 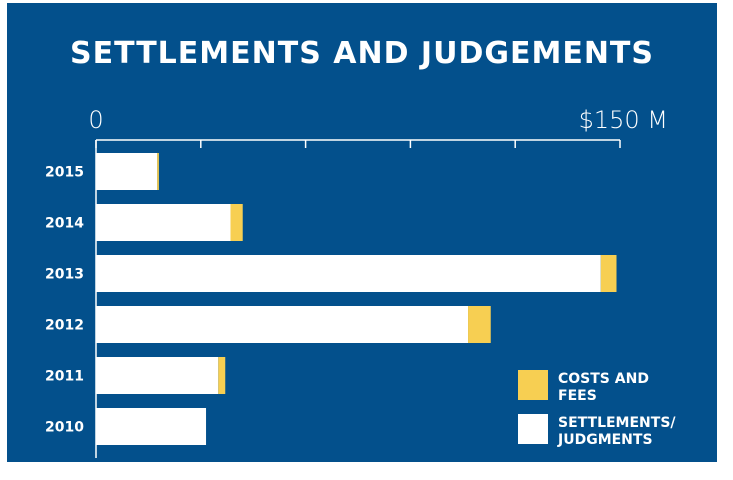 I want to click on legend-settlements-swatch, so click(x=533, y=429).